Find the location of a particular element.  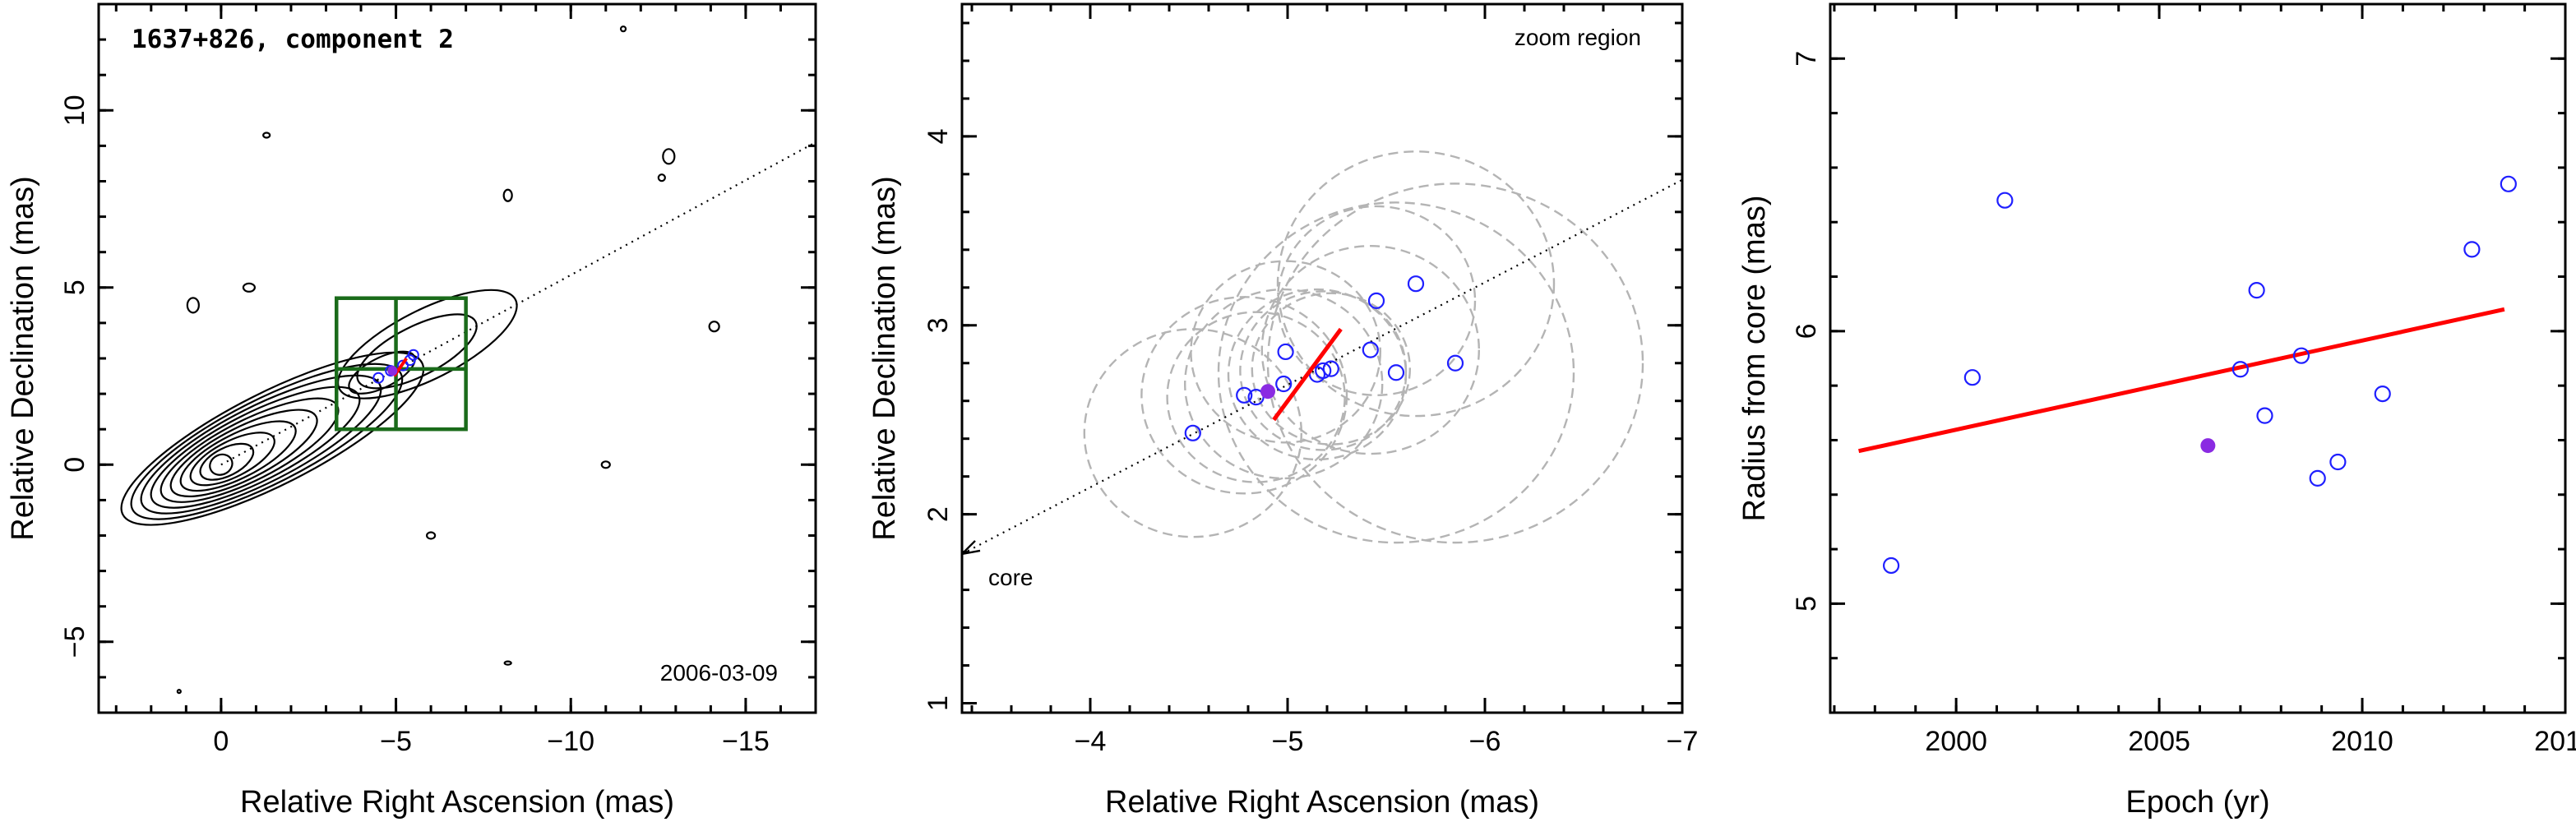

component-size-circles is located at coordinates (1363, 347).